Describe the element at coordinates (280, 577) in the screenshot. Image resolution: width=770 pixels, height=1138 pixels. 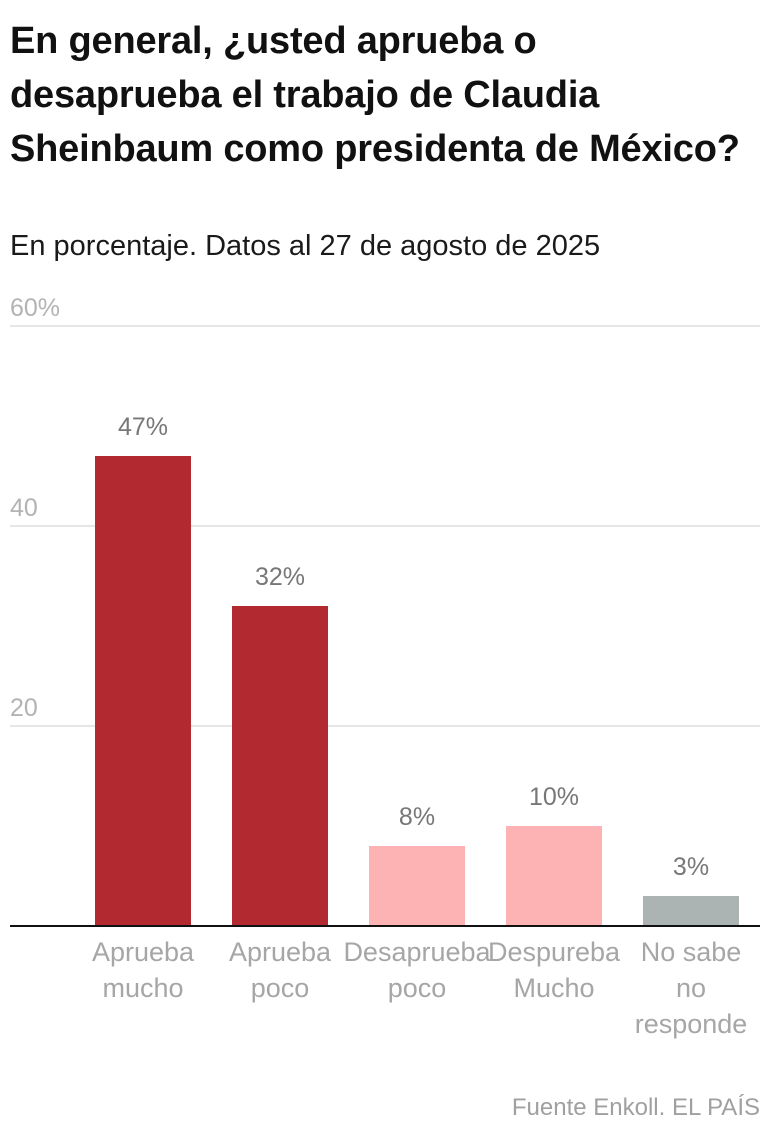
I see `data-label-2: 32%` at that location.